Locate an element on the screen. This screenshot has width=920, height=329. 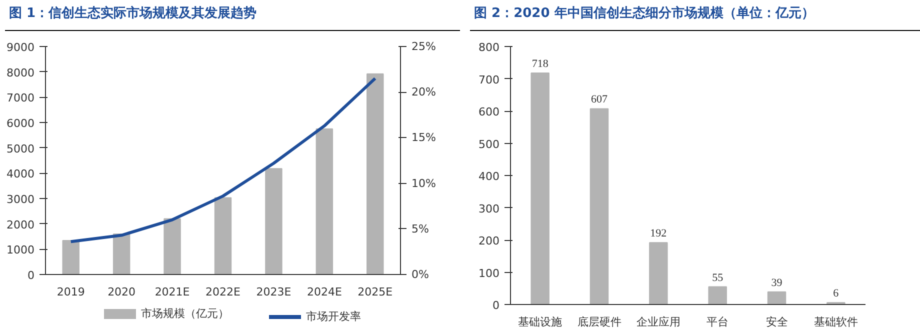
y-tick-label: 200 is located at coordinates (489, 241).